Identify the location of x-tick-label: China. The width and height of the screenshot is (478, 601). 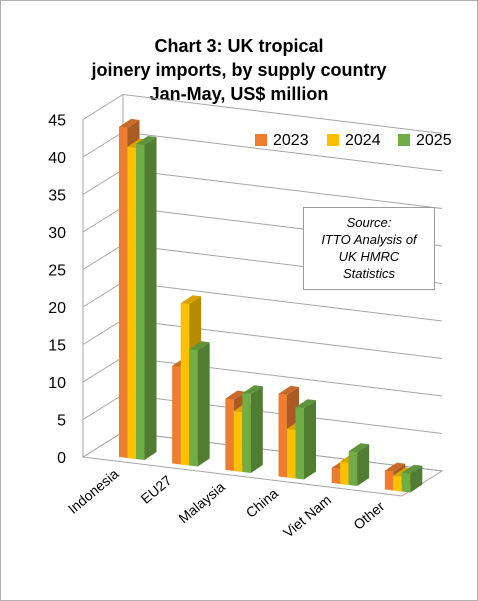
(262, 503).